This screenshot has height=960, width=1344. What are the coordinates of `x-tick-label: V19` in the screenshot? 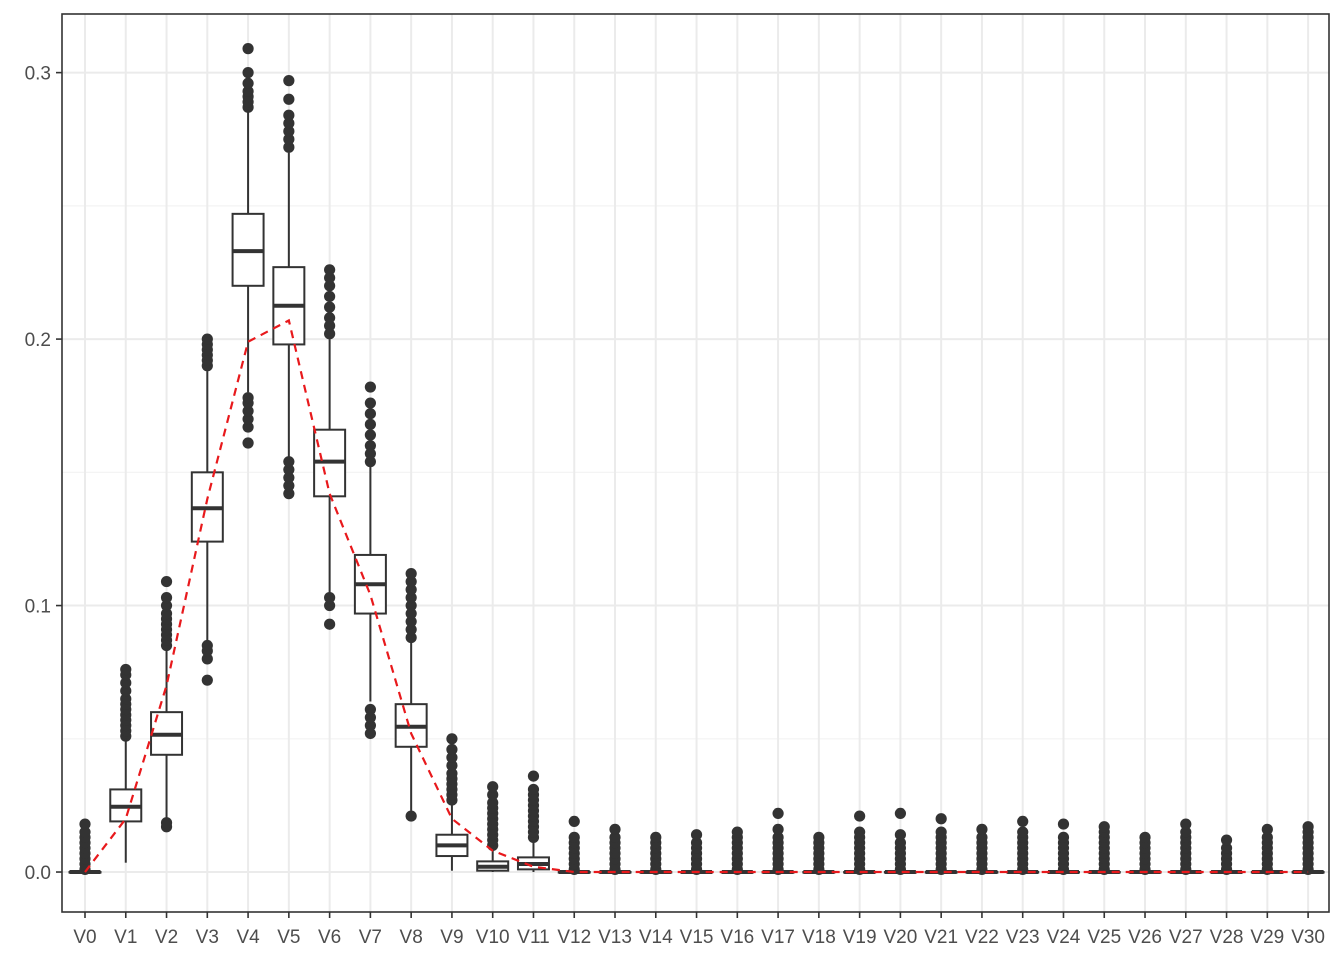 It's located at (860, 937).